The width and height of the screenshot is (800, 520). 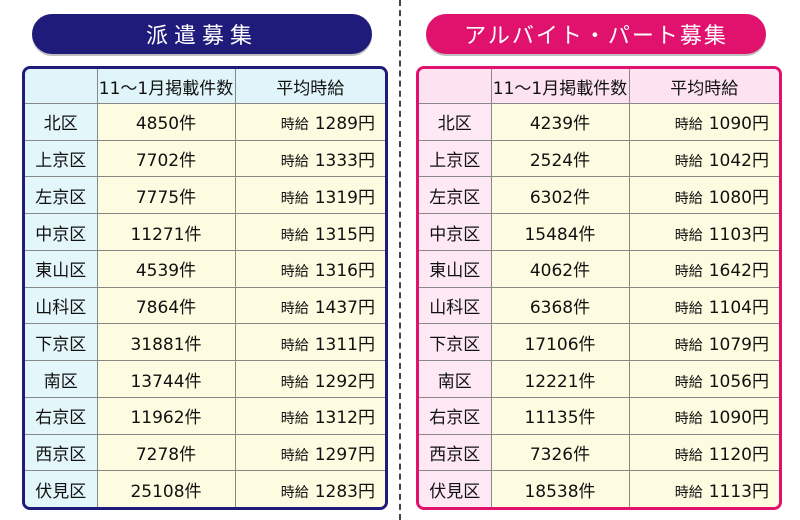 What do you see at coordinates (703, 158) in the screenshot?
I see `average-wage-cell: 時給 1042円` at bounding box center [703, 158].